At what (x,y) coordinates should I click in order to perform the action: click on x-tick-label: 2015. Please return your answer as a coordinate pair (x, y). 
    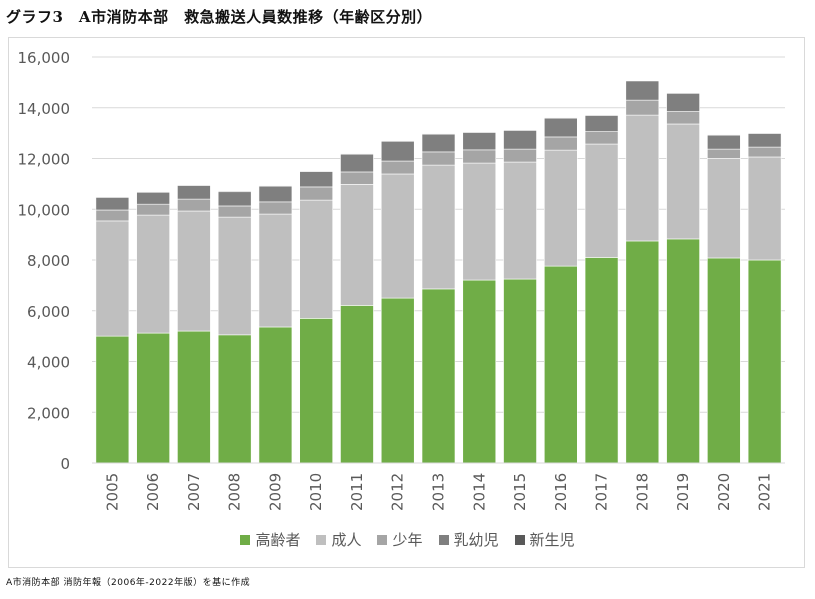
    Looking at the image, I should click on (520, 492).